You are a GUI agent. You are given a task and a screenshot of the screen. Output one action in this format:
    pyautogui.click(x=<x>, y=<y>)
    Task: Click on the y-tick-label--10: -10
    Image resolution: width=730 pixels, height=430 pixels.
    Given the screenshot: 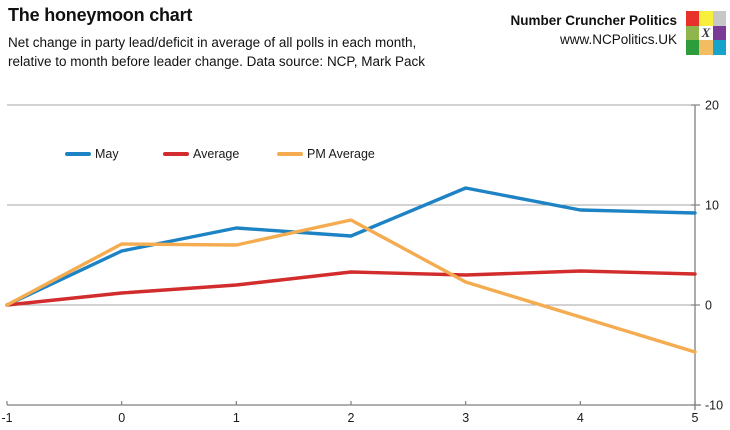 What is the action you would take?
    pyautogui.click(x=714, y=406)
    